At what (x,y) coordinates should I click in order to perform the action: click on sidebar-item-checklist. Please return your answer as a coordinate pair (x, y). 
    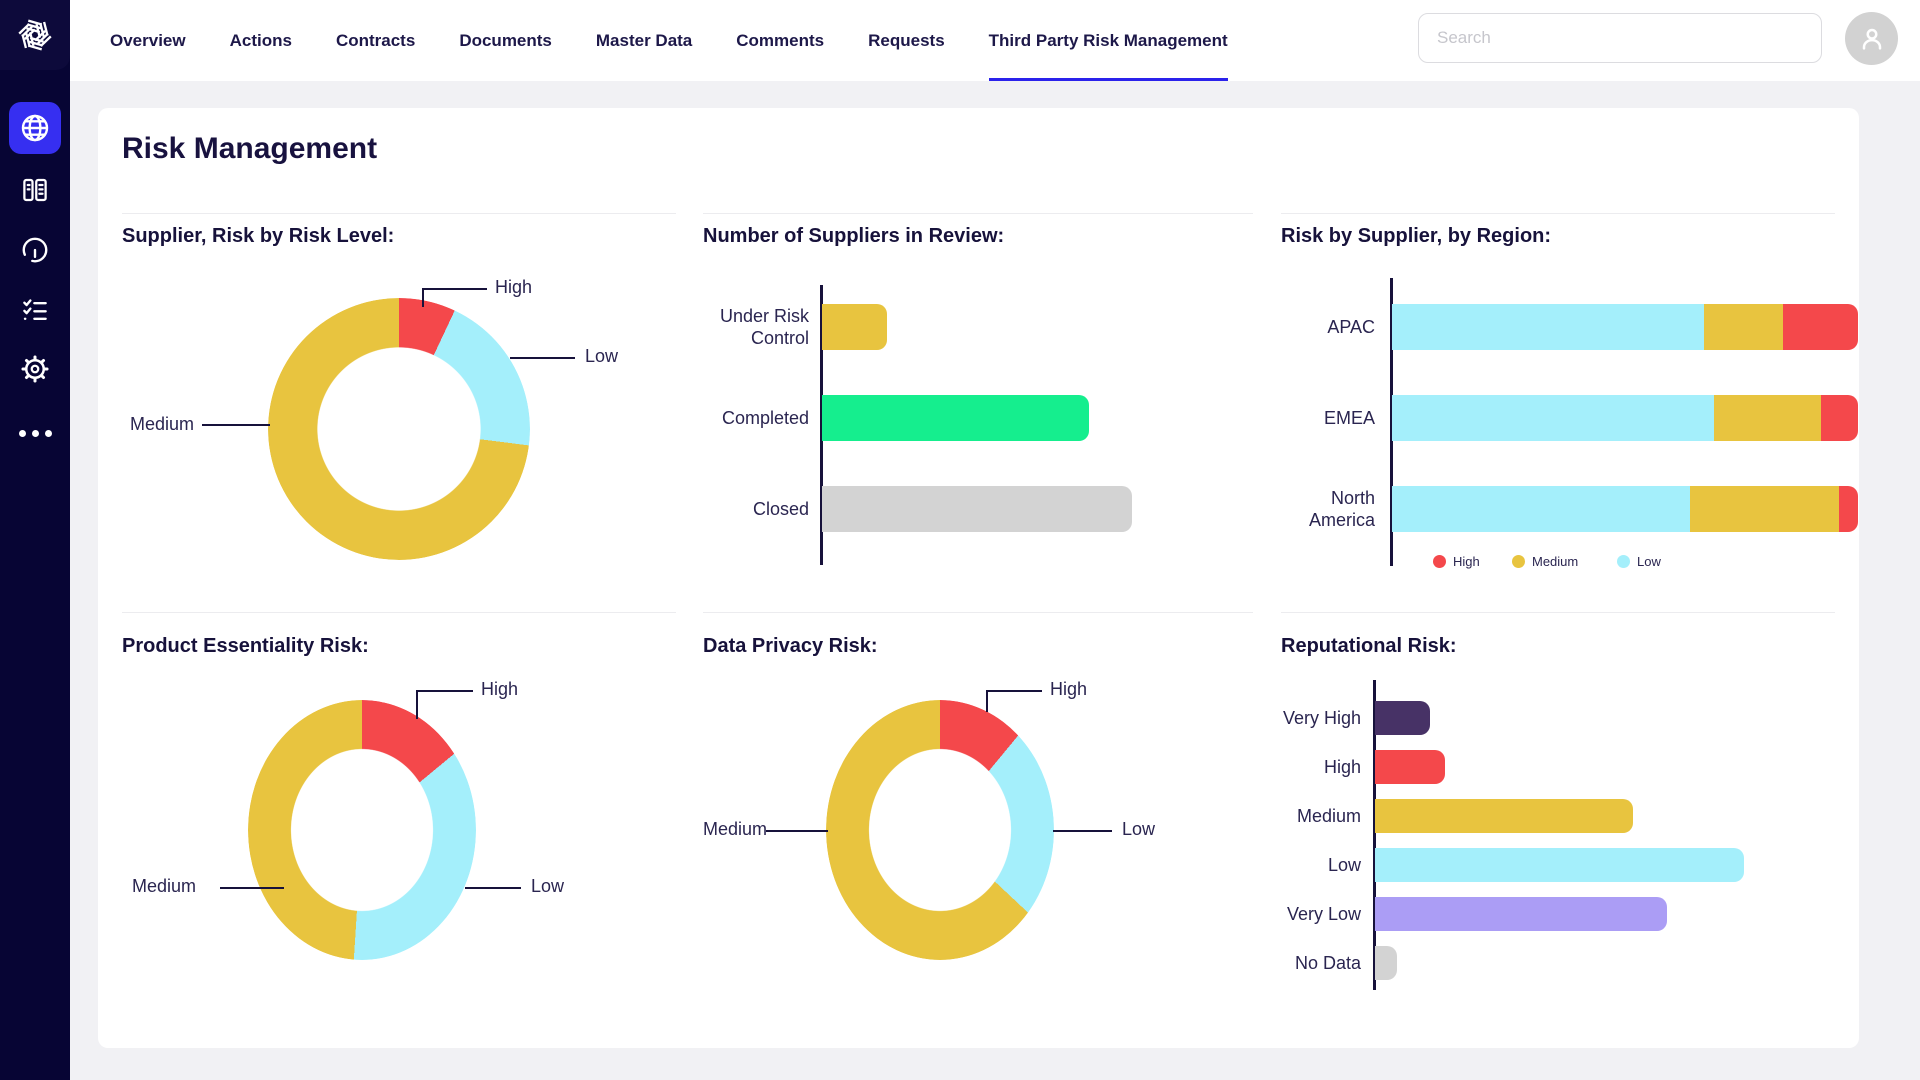
    Looking at the image, I should click on (35, 310).